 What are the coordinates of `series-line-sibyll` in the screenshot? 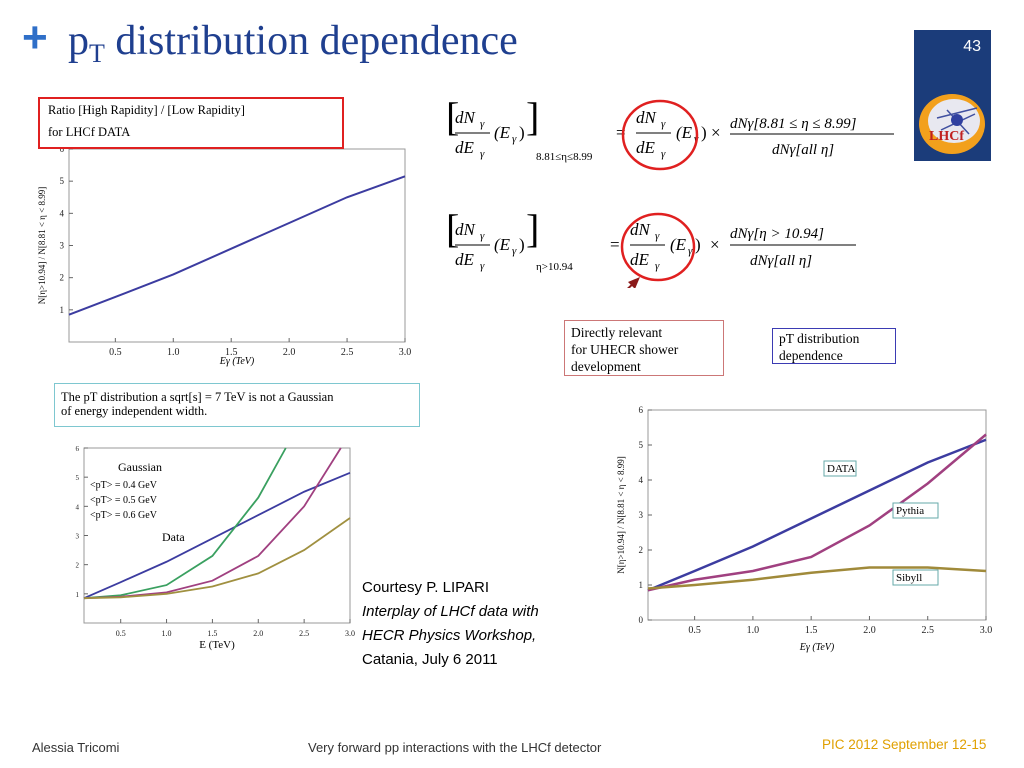 It's located at (817, 578).